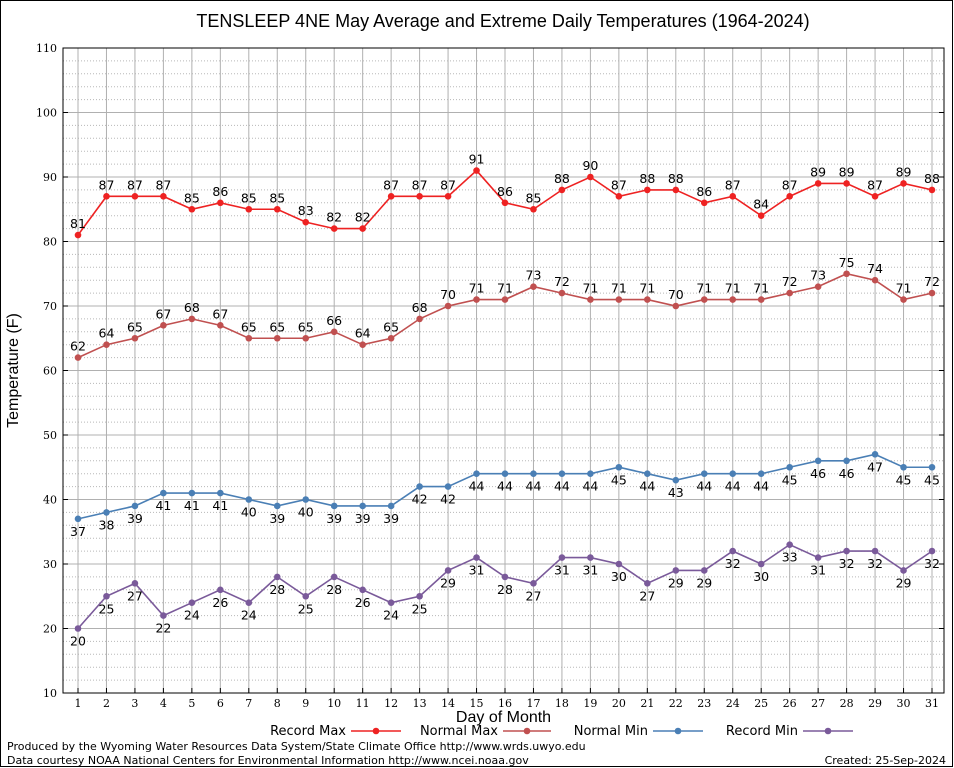 The image size is (954, 768). Describe the element at coordinates (248, 703) in the screenshot. I see `x-tick-label: 7` at that location.